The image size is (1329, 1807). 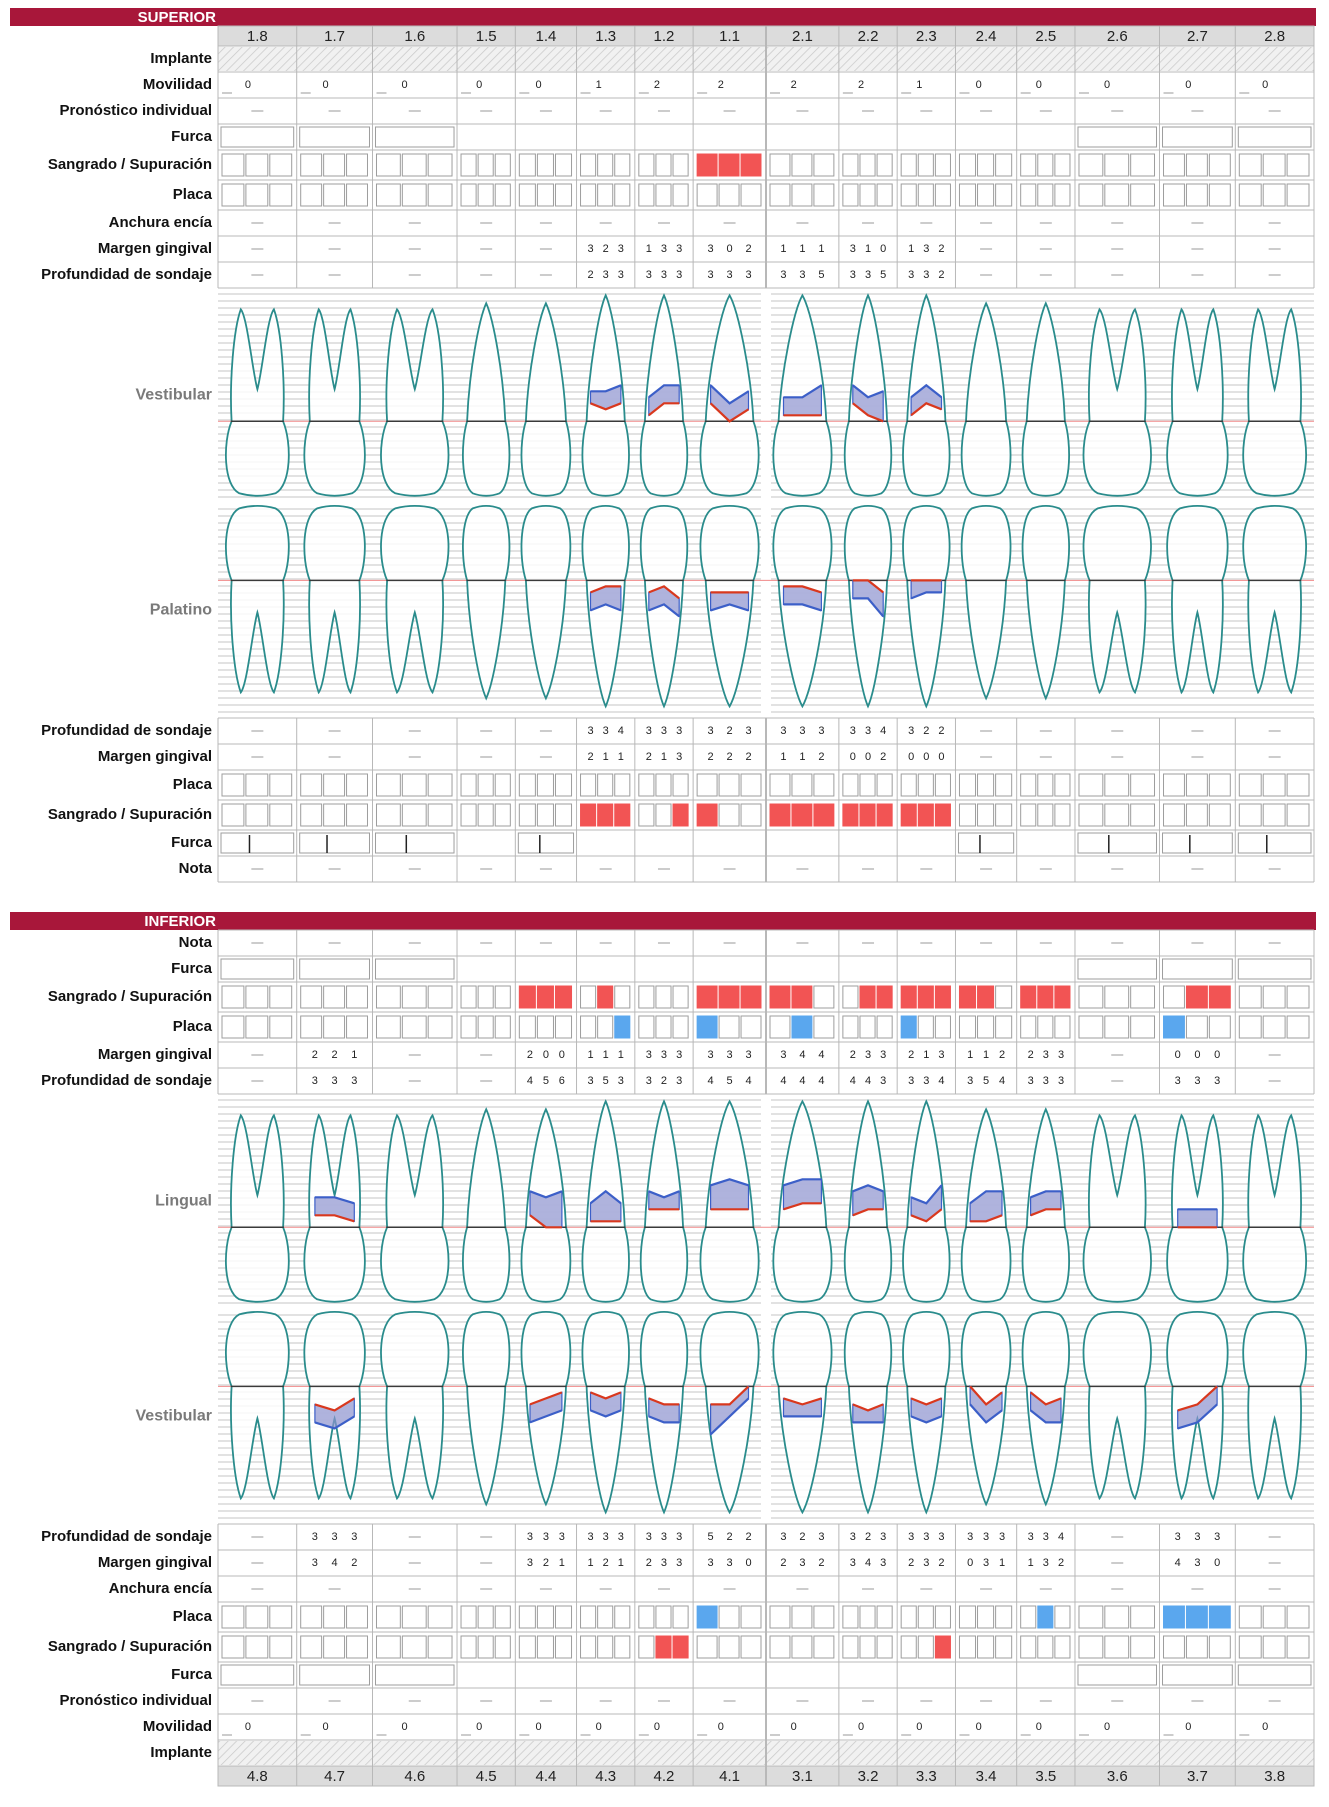 I want to click on tooth-number: 4.4, so click(x=545, y=1776).